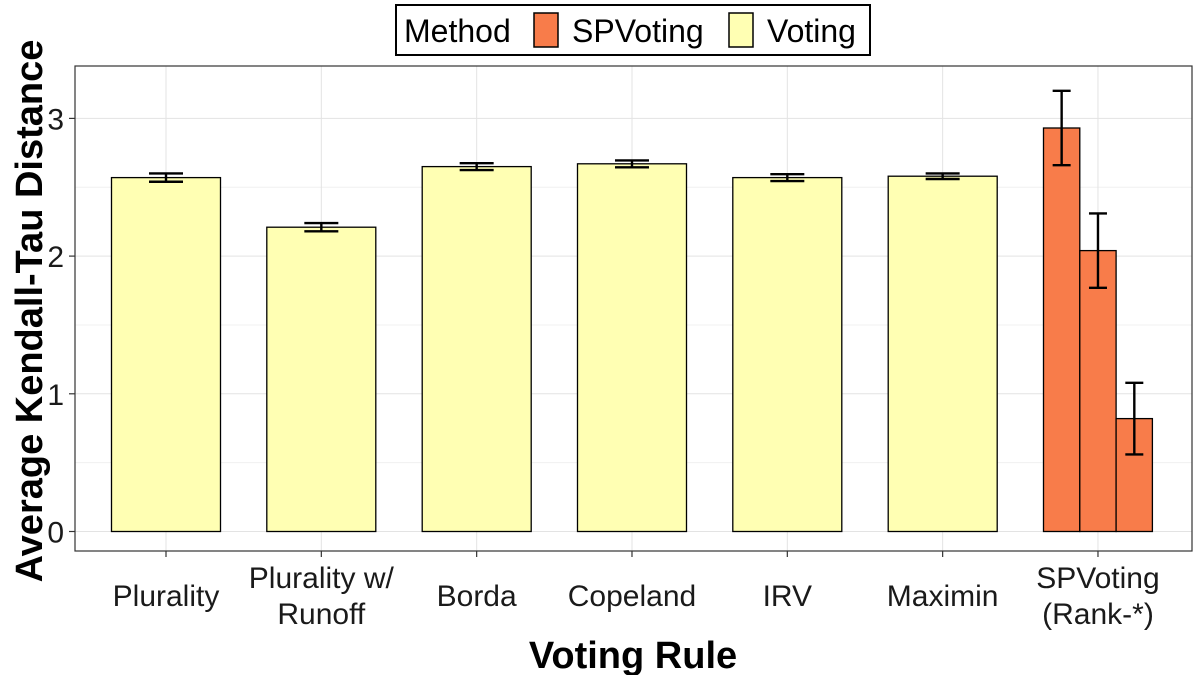  What do you see at coordinates (638, 31) in the screenshot?
I see `legend-label-spvoting: SPVoting` at bounding box center [638, 31].